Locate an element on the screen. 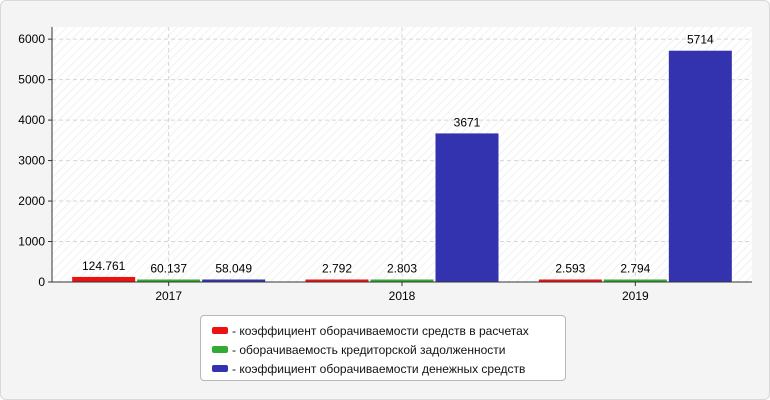  data-label: 124.761 is located at coordinates (104, 266).